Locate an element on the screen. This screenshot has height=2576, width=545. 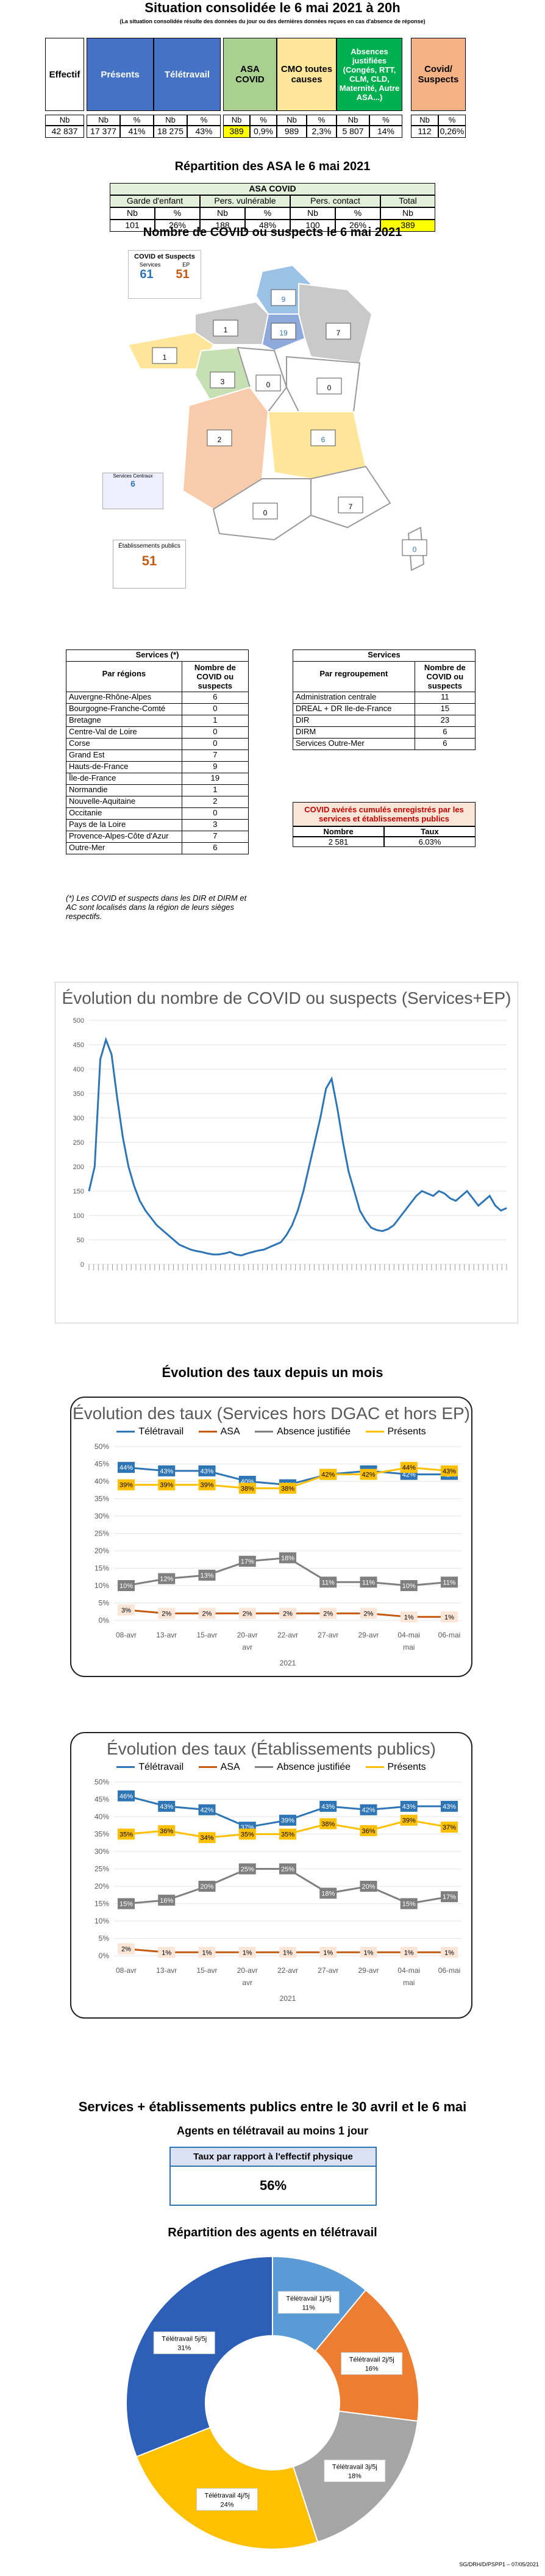
year-label: 2021 is located at coordinates (288, 1998).